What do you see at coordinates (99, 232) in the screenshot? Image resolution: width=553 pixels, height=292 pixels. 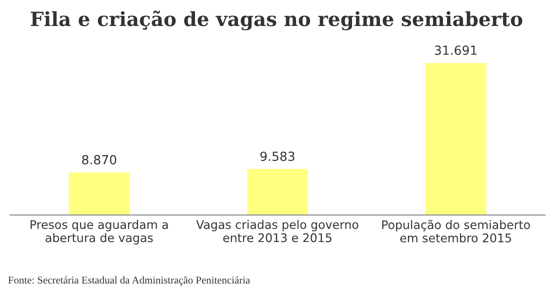 I see `x-tick-label: Presos que aguardam a abertura de vagas` at bounding box center [99, 232].